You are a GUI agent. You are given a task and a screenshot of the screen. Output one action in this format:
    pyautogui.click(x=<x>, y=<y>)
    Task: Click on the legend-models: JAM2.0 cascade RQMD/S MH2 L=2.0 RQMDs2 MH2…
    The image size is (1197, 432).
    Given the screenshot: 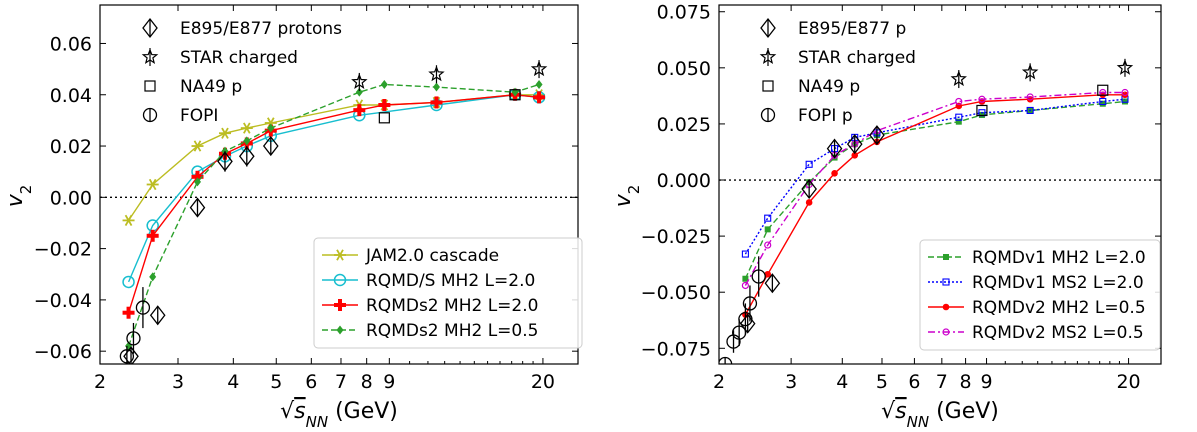 What is the action you would take?
    pyautogui.click(x=448, y=293)
    